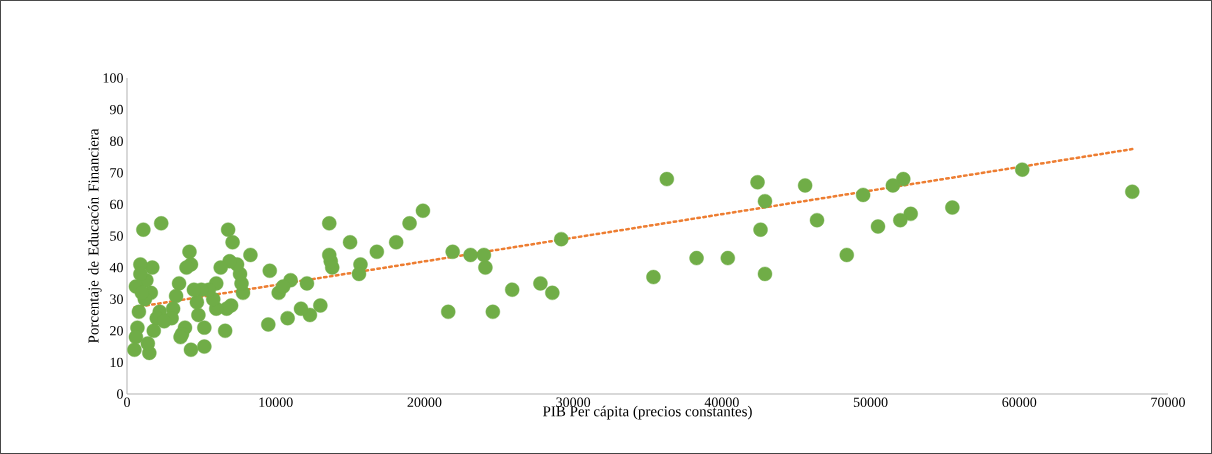 The height and width of the screenshot is (454, 1212). What do you see at coordinates (120, 394) in the screenshot?
I see `y-tick-label: 0` at bounding box center [120, 394].